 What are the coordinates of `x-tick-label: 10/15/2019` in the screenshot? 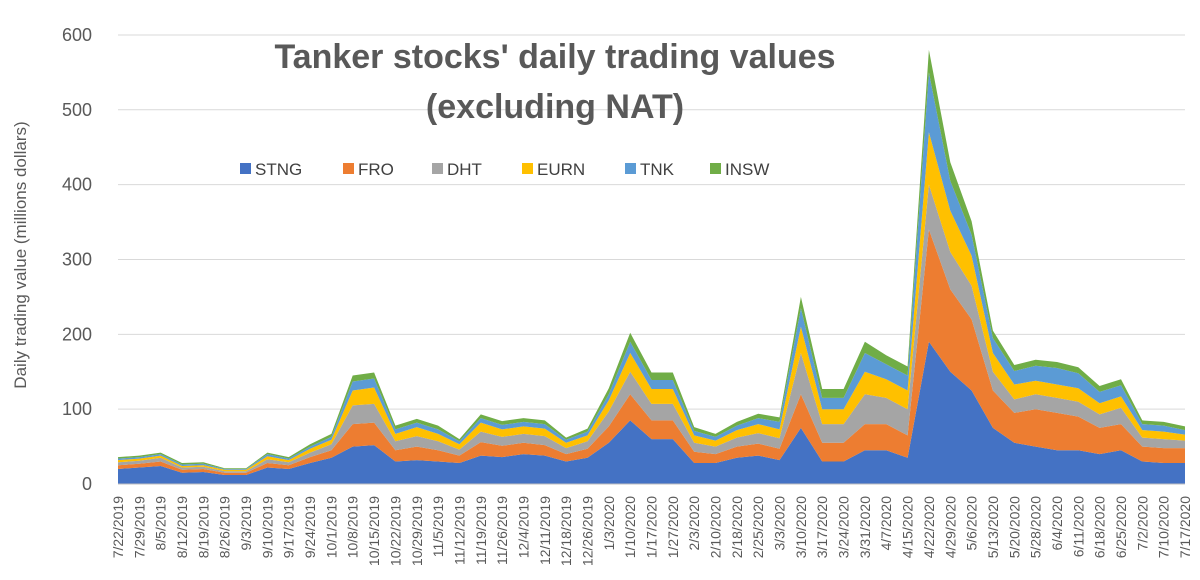 It's located at (374, 531).